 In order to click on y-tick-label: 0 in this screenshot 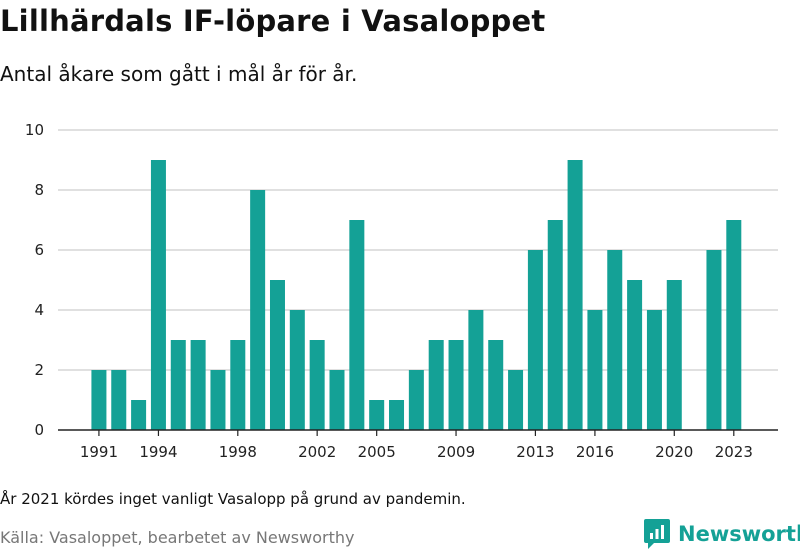, I will do `click(39, 430)`.